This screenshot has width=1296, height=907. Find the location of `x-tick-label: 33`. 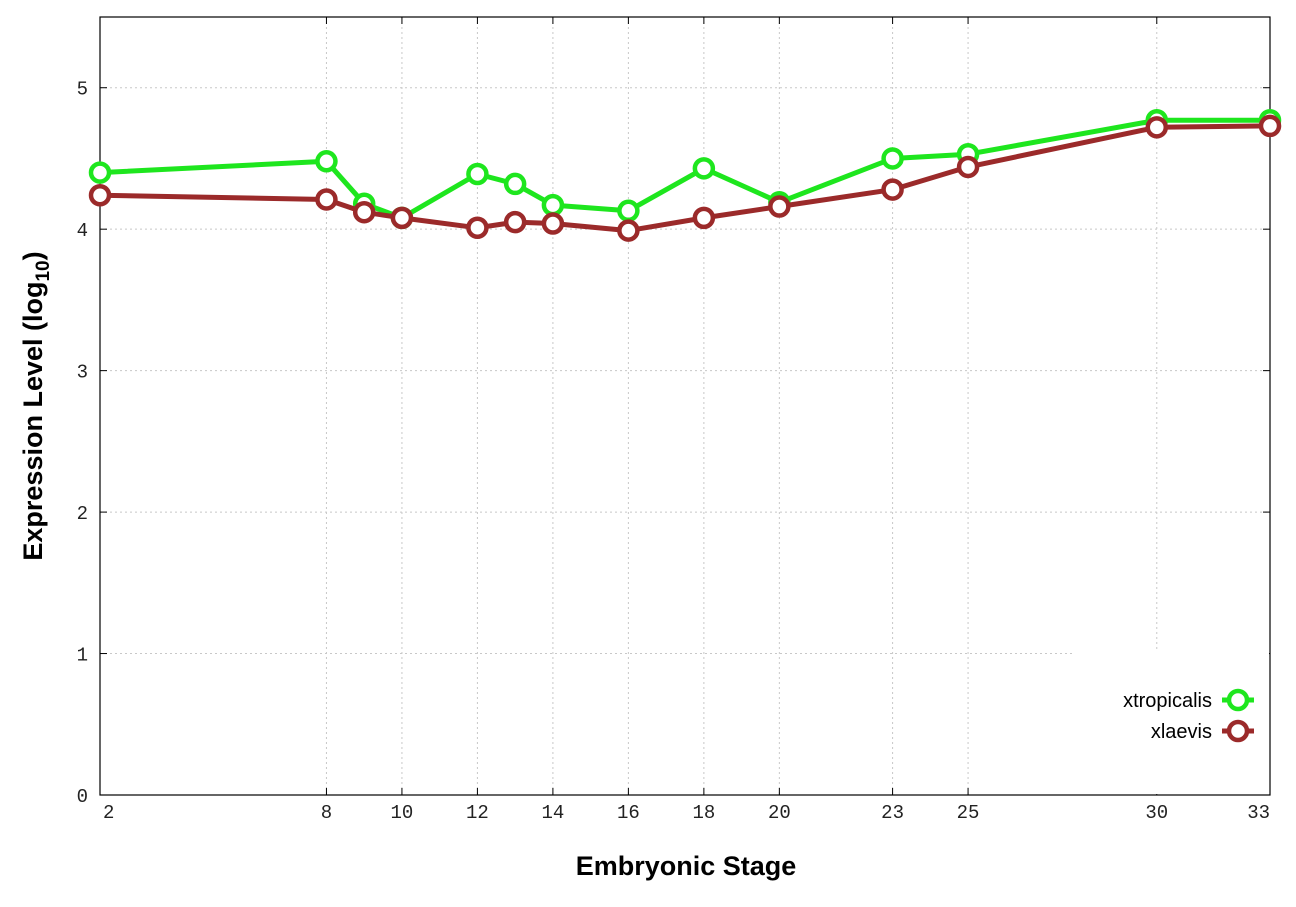

x-tick-label: 33 is located at coordinates (1258, 813).